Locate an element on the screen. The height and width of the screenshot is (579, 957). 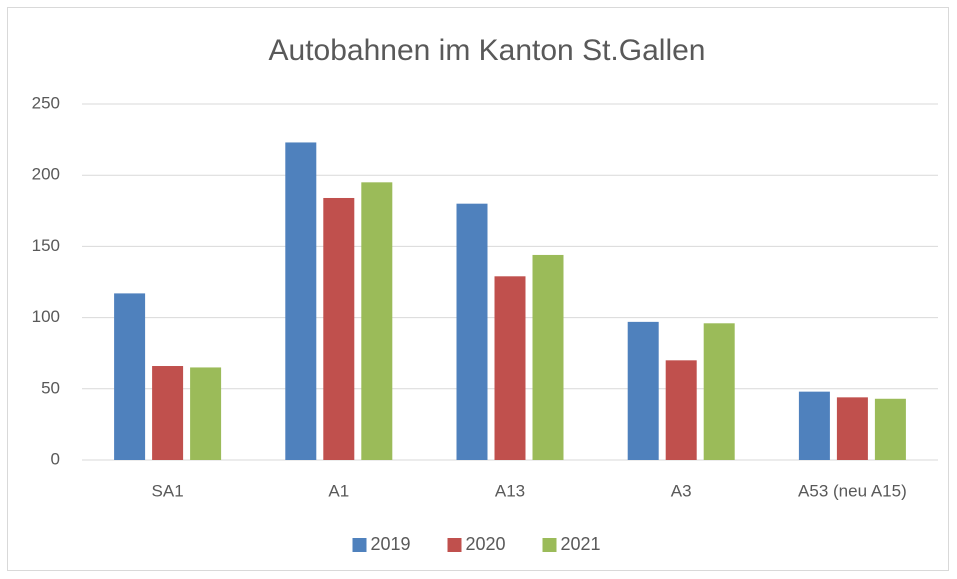
x-tick-label: A3 is located at coordinates (681, 490).